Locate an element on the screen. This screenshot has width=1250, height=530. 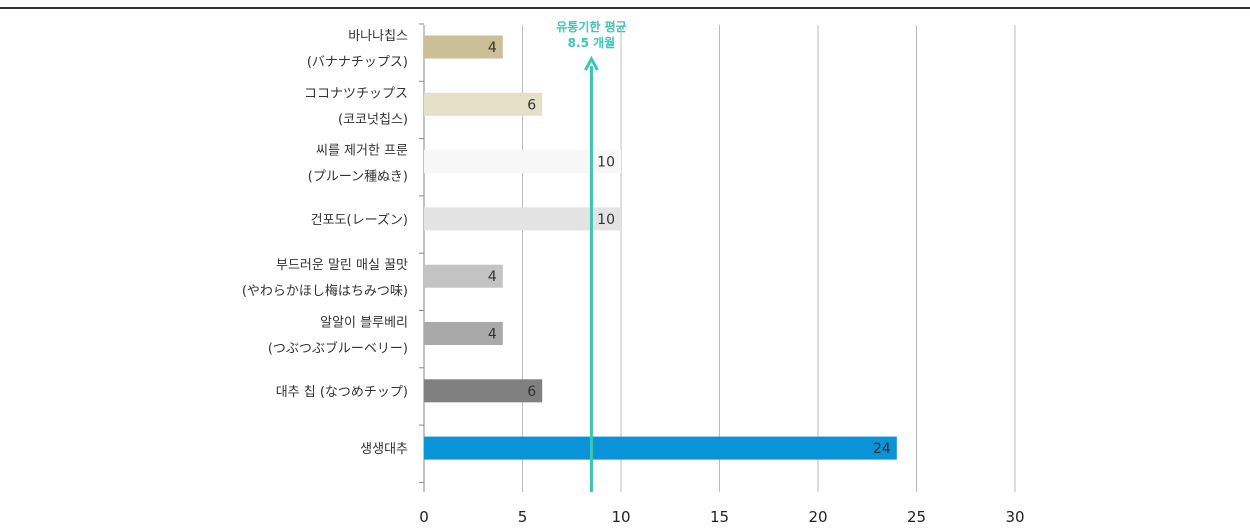
x-tick-label-25: 25 is located at coordinates (916, 517).